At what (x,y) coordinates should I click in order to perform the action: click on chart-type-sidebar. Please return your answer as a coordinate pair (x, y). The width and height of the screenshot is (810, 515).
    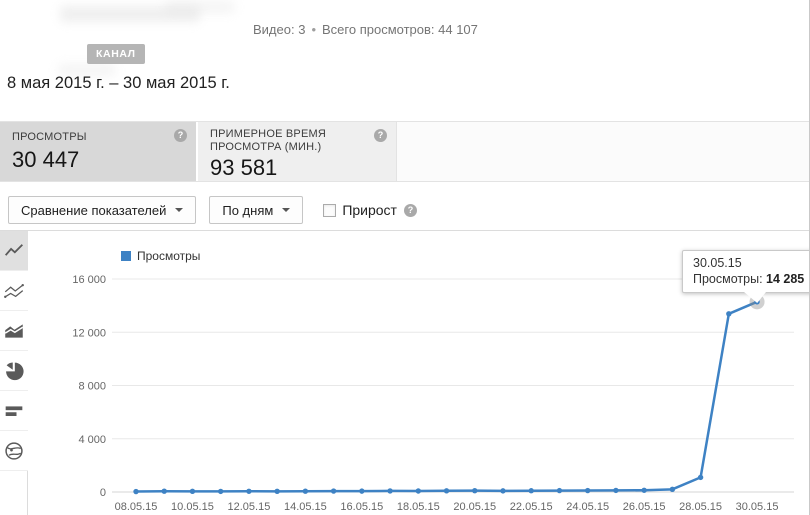
    Looking at the image, I should click on (14, 373).